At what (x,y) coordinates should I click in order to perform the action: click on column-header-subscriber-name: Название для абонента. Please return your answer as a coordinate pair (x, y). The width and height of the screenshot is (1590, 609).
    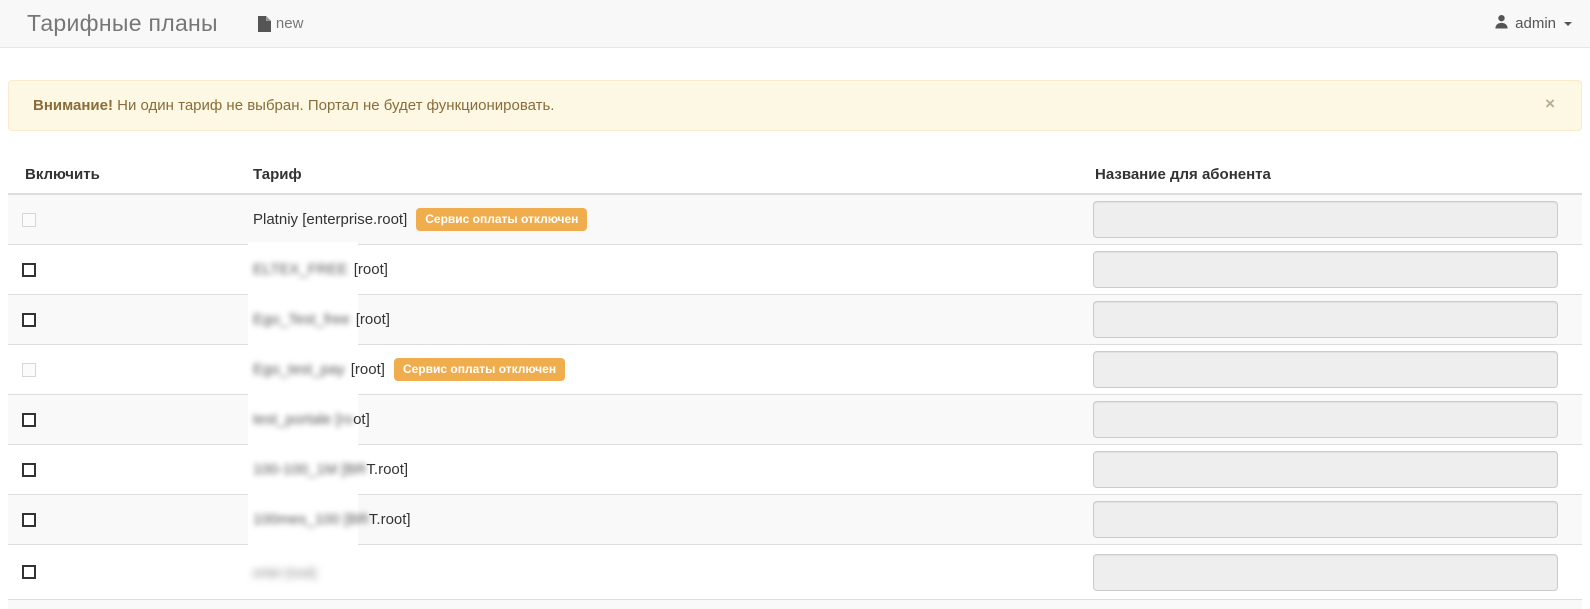
    Looking at the image, I should click on (1183, 174).